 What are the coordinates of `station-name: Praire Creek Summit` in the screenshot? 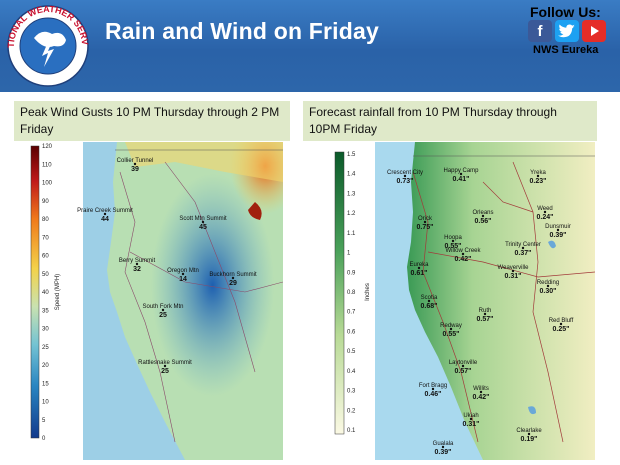 It's located at (105, 211).